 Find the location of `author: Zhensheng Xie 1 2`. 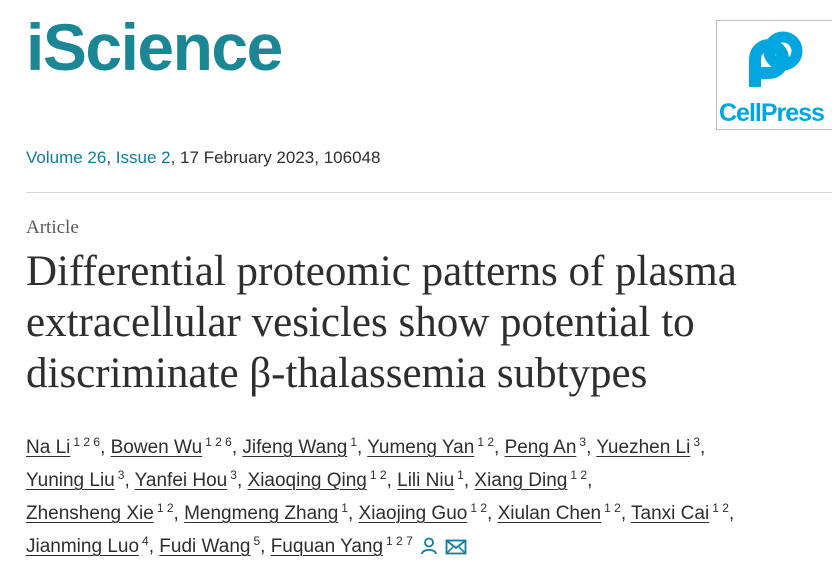

author: Zhensheng Xie 1 2 is located at coordinates (100, 512).